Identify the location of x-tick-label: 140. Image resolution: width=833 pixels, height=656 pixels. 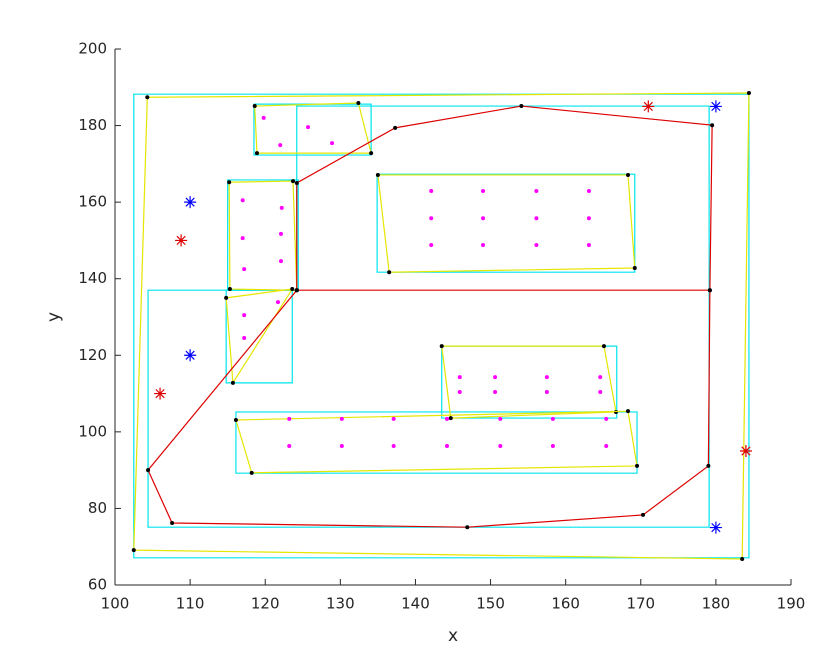
(415, 604).